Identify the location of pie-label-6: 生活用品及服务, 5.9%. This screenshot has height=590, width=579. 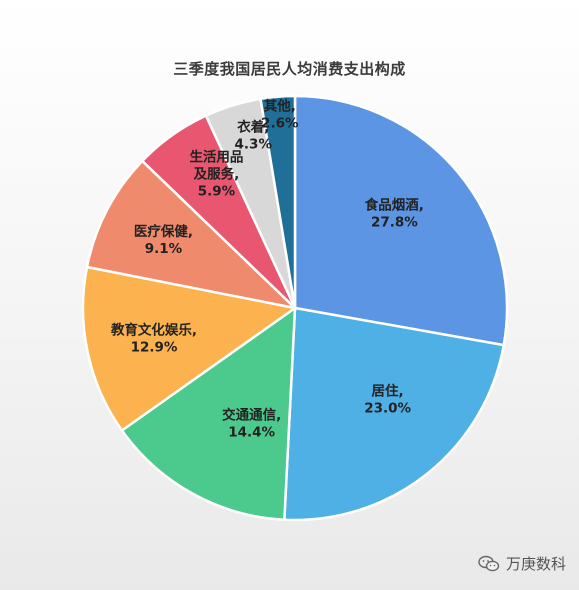
(216, 174).